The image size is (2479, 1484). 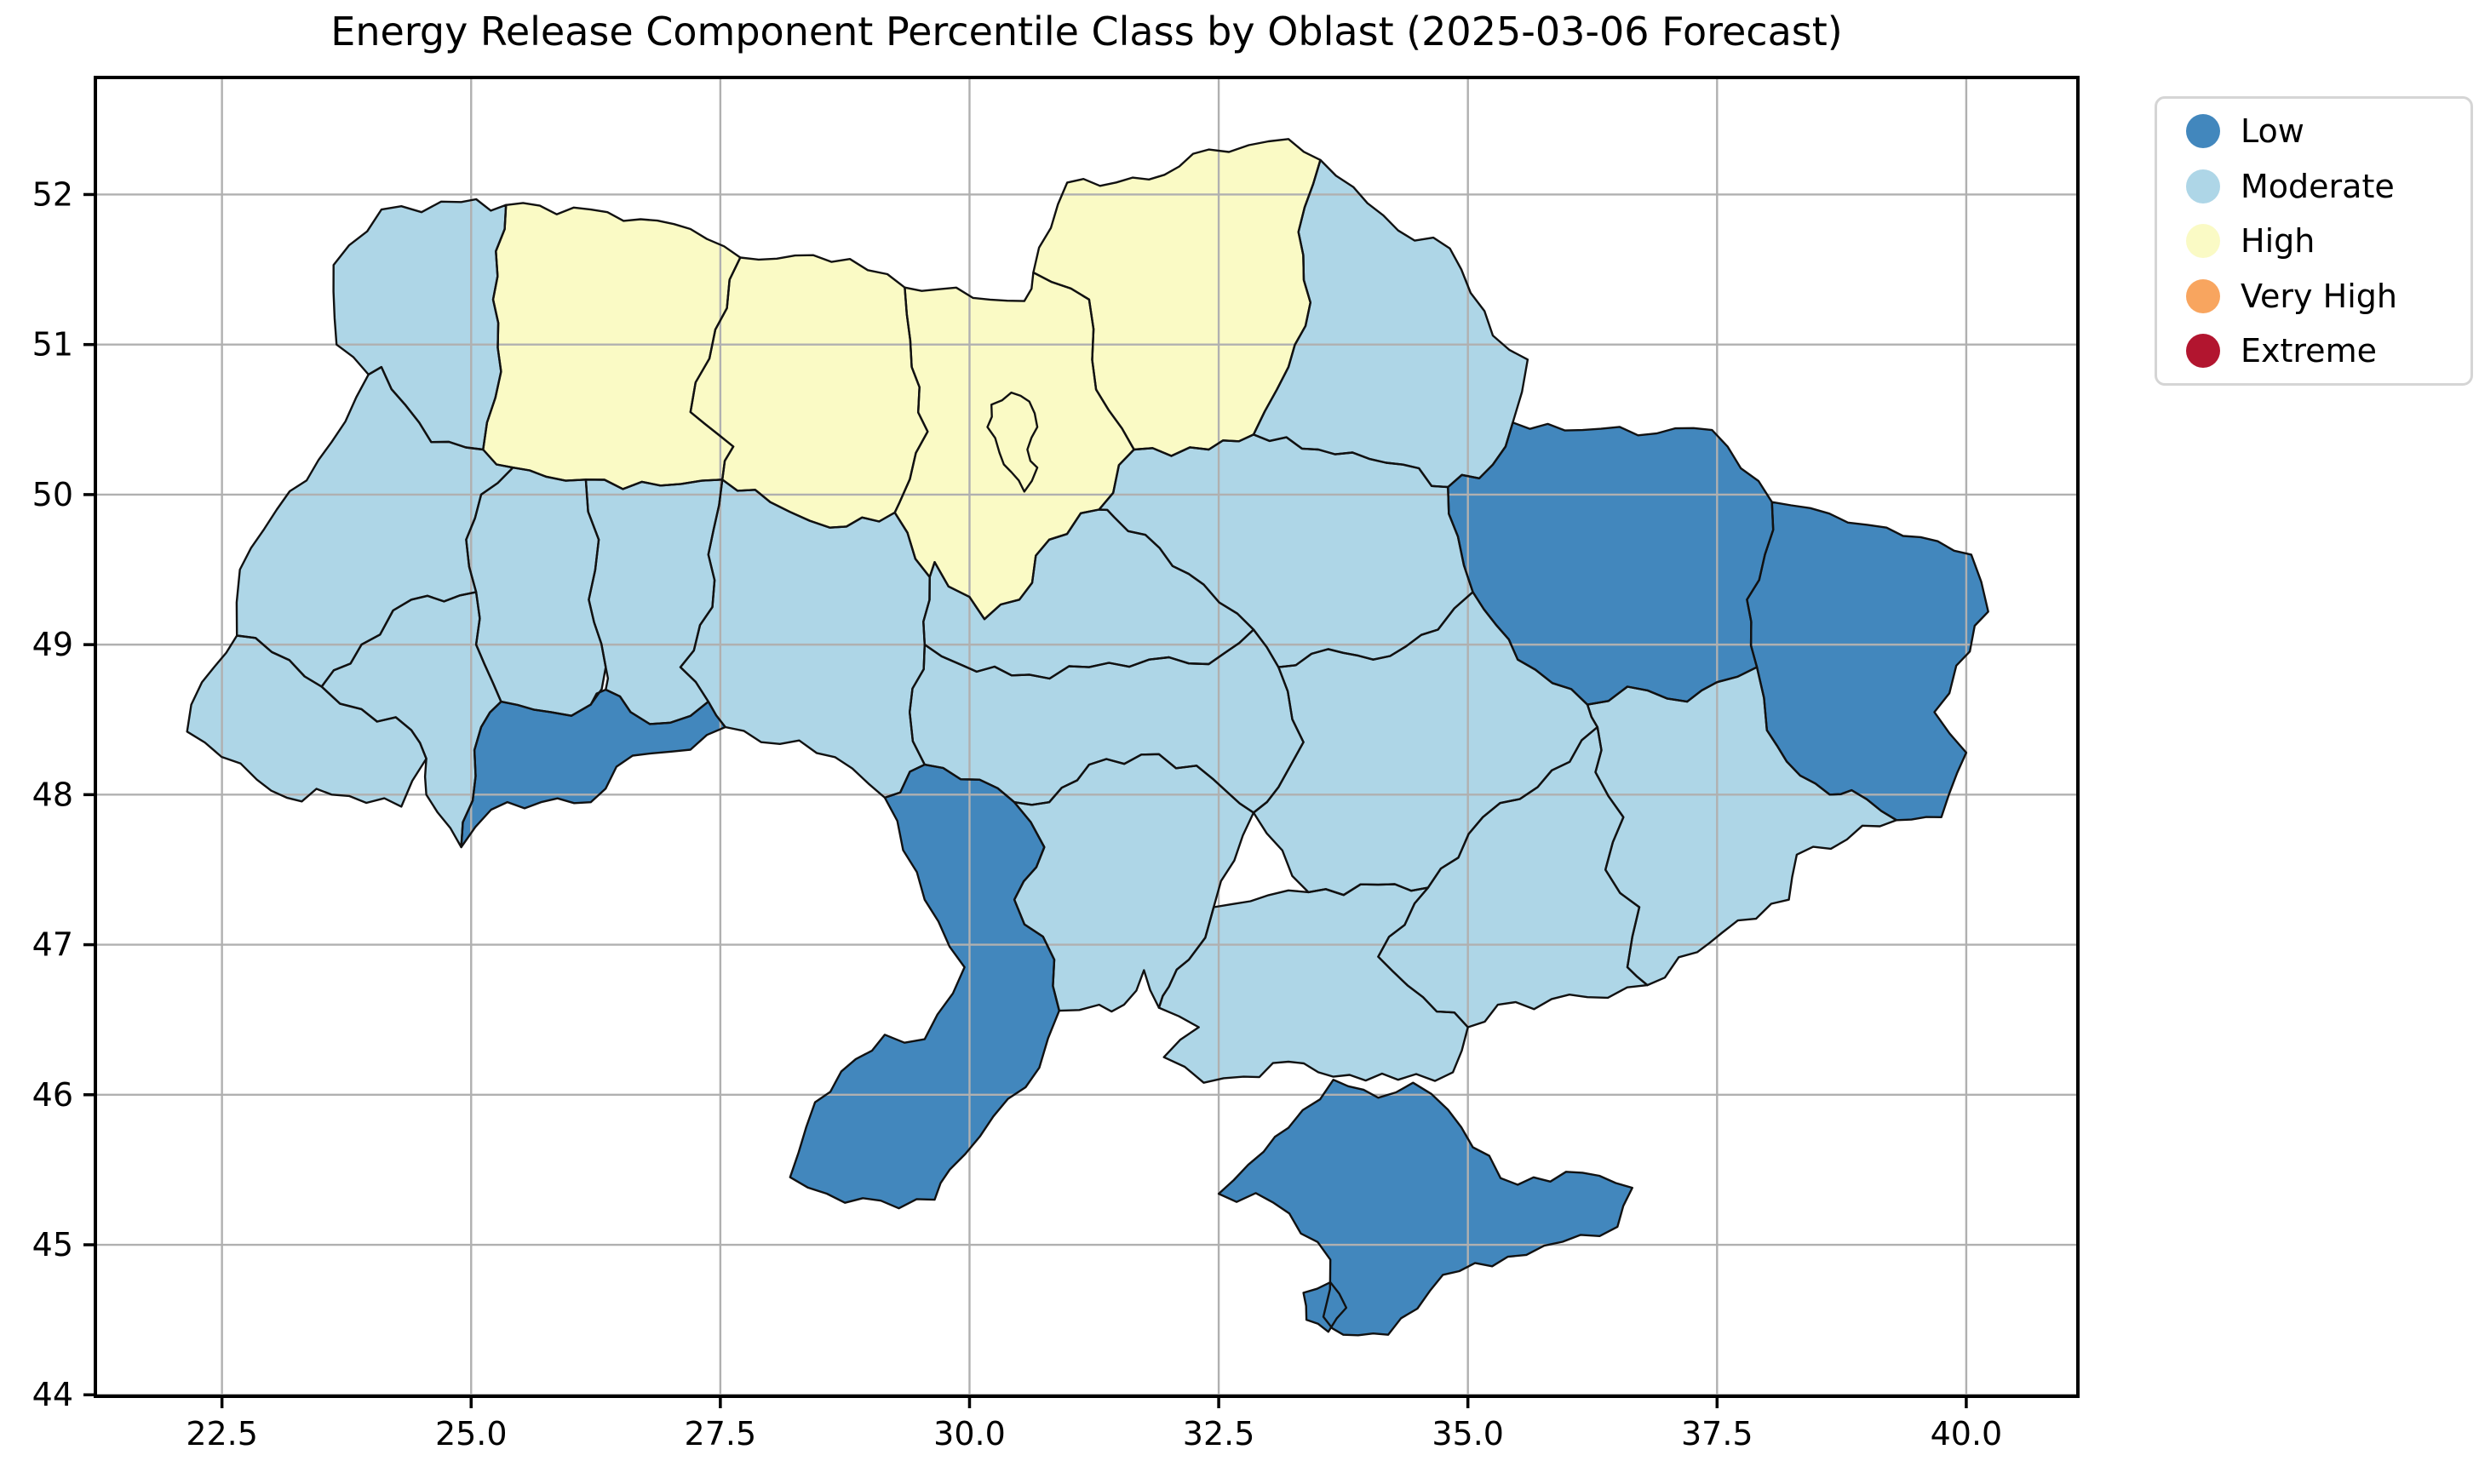 I want to click on x-tick-label: 27.5, so click(x=721, y=1433).